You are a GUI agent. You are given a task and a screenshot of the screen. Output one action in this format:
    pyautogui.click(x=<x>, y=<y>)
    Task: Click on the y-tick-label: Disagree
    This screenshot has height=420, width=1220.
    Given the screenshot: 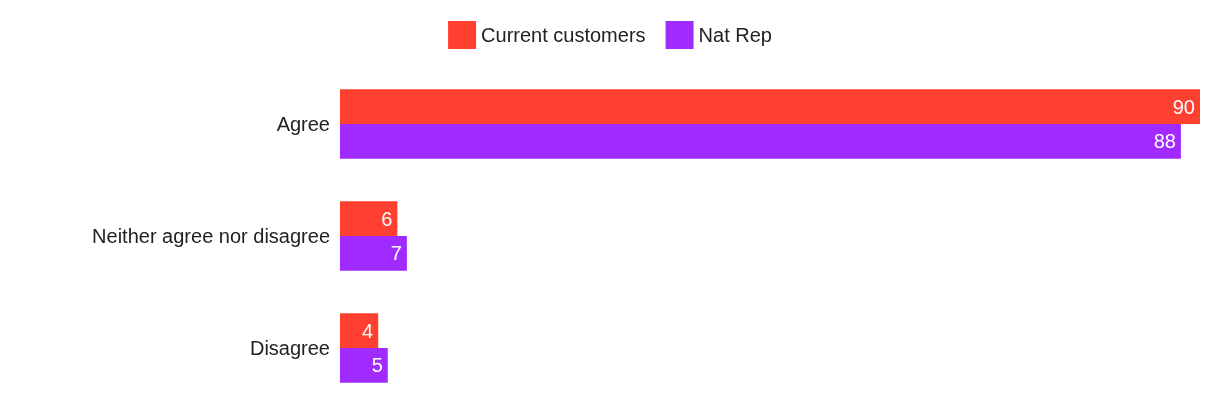 What is the action you would take?
    pyautogui.click(x=289, y=348)
    